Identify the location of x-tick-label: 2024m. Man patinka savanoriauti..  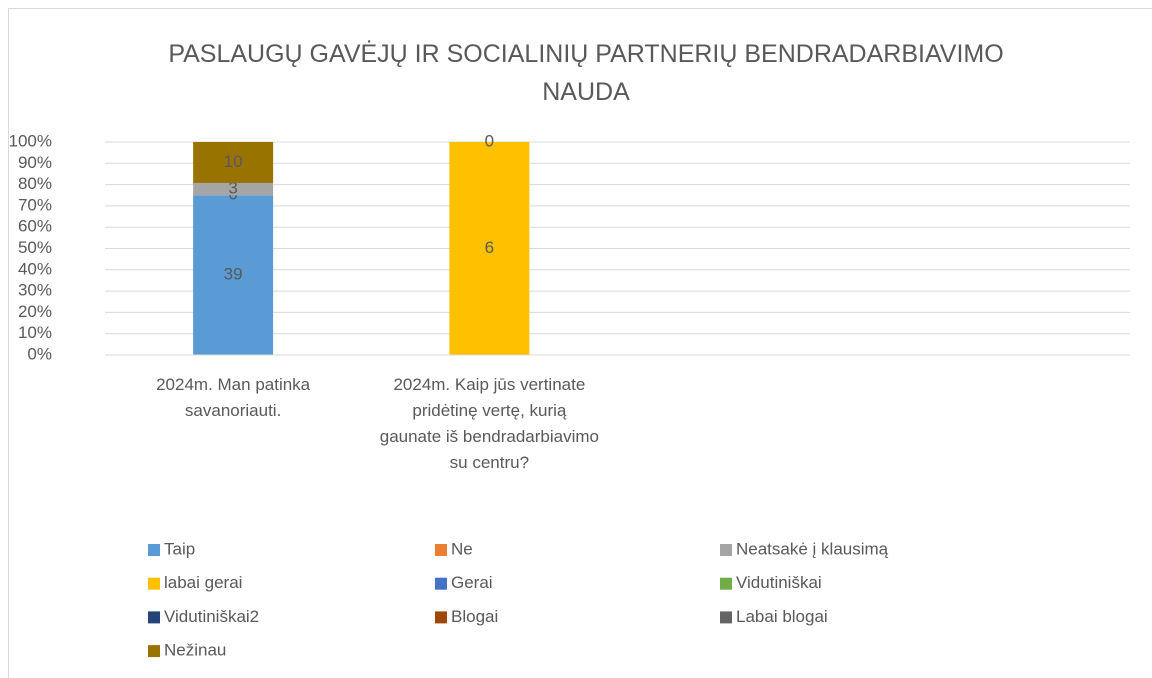
(233, 397).